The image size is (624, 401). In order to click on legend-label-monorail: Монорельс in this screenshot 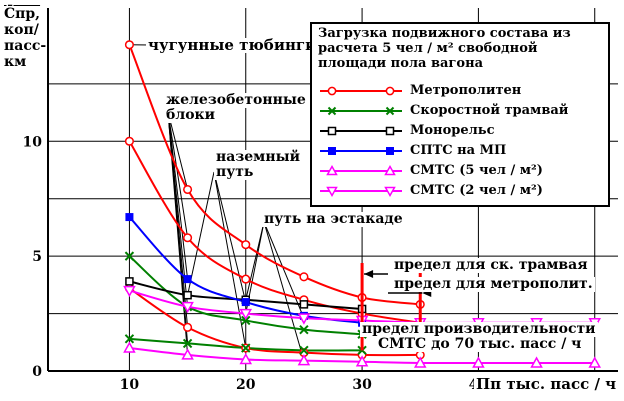, I will do `click(452, 130)`.